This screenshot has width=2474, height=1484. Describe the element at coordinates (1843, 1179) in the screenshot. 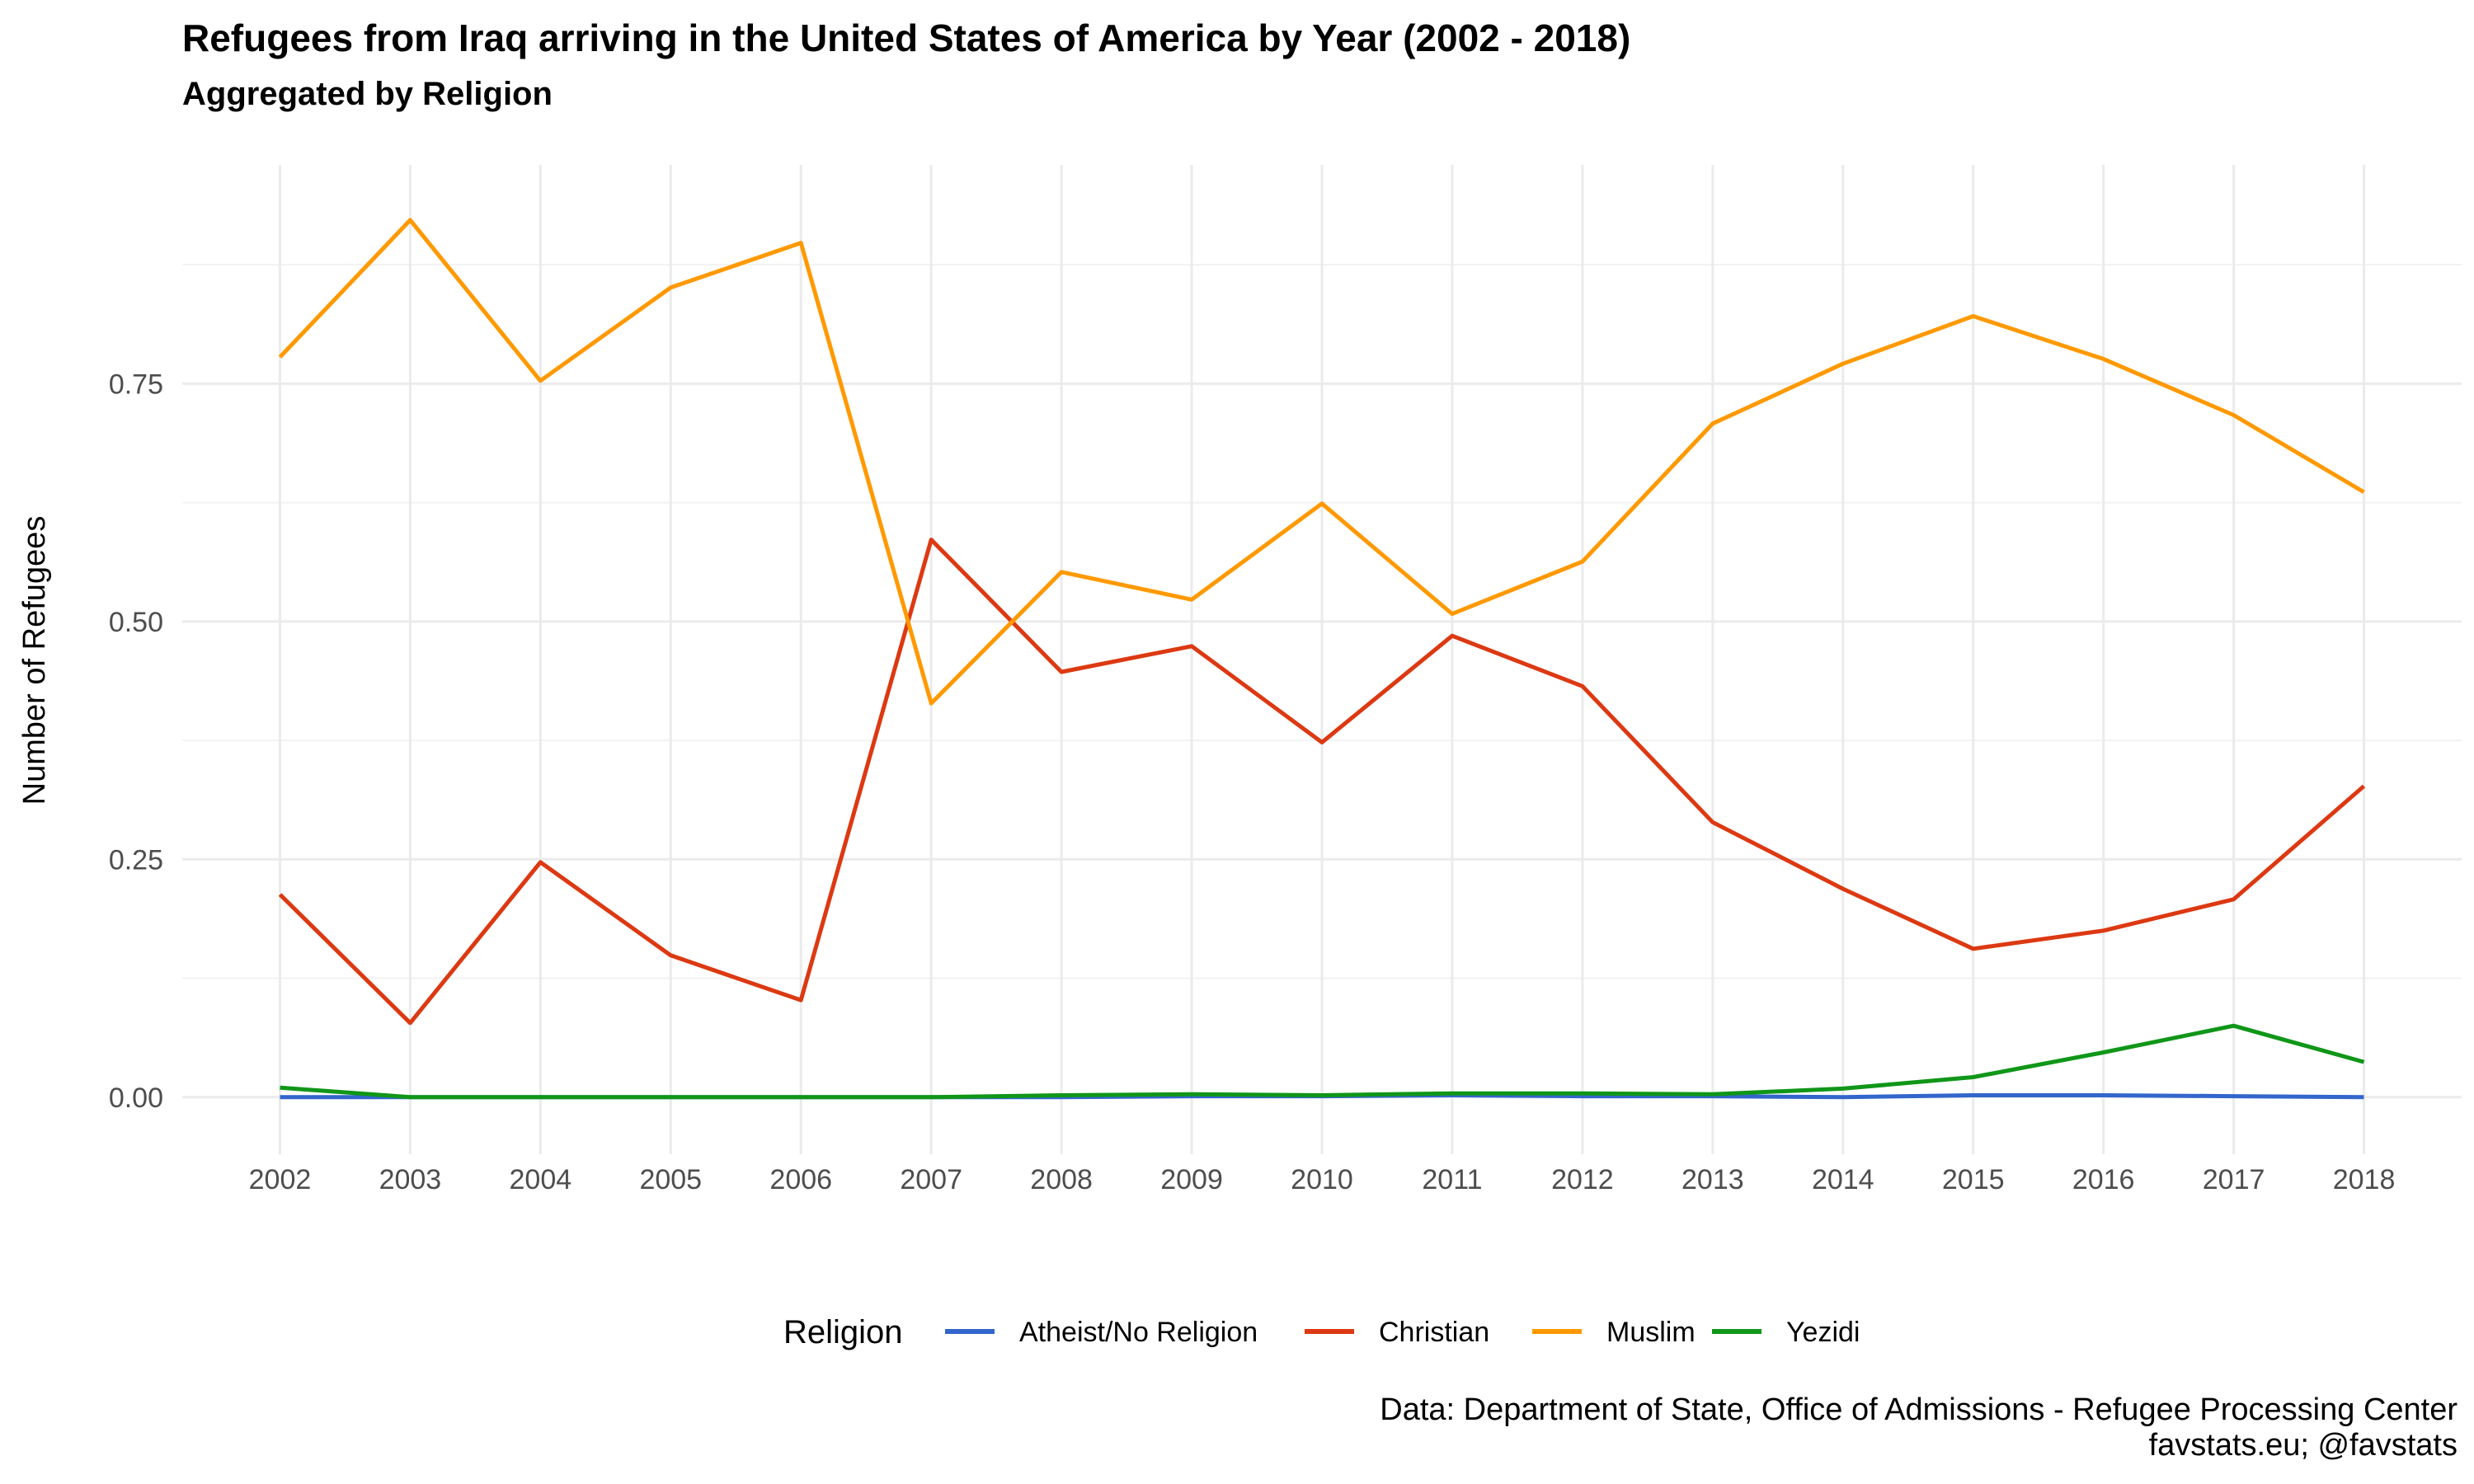

I see `x-tick-label: 2014` at that location.